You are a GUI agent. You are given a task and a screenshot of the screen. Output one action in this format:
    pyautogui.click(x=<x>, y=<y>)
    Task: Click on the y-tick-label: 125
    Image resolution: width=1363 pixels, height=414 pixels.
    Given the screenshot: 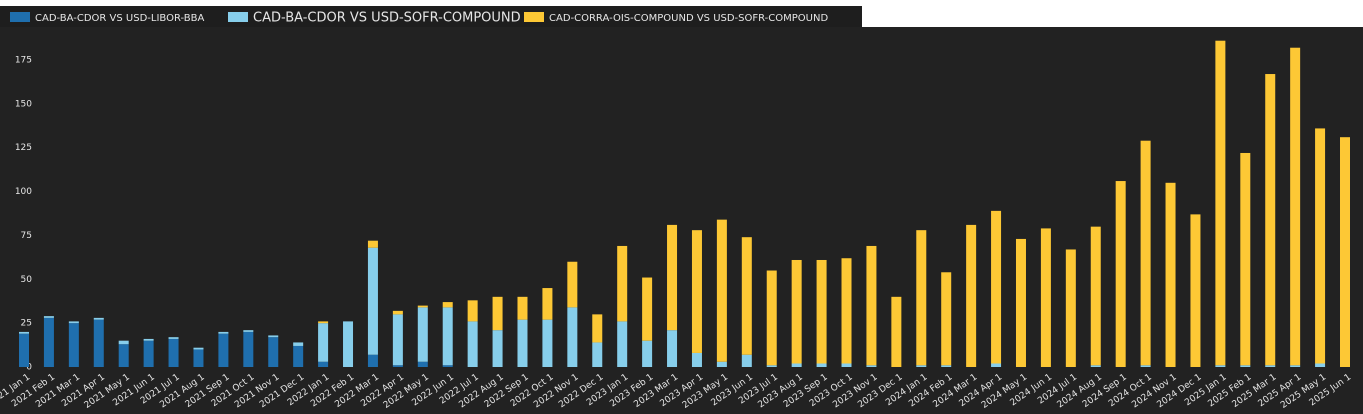 What is the action you would take?
    pyautogui.click(x=23, y=148)
    